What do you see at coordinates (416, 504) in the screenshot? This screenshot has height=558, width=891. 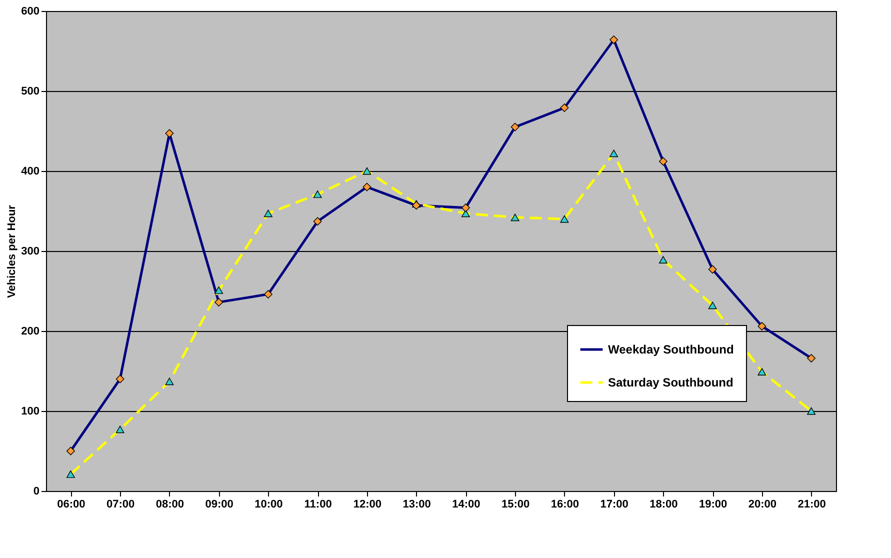 I see `x-tick-label: 13:00` at bounding box center [416, 504].